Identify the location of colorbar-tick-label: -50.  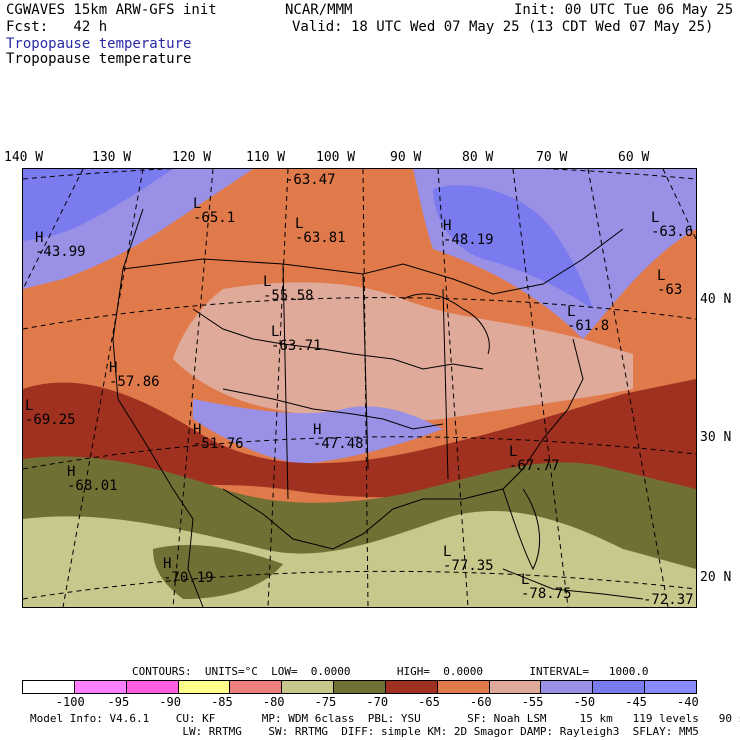
(584, 702).